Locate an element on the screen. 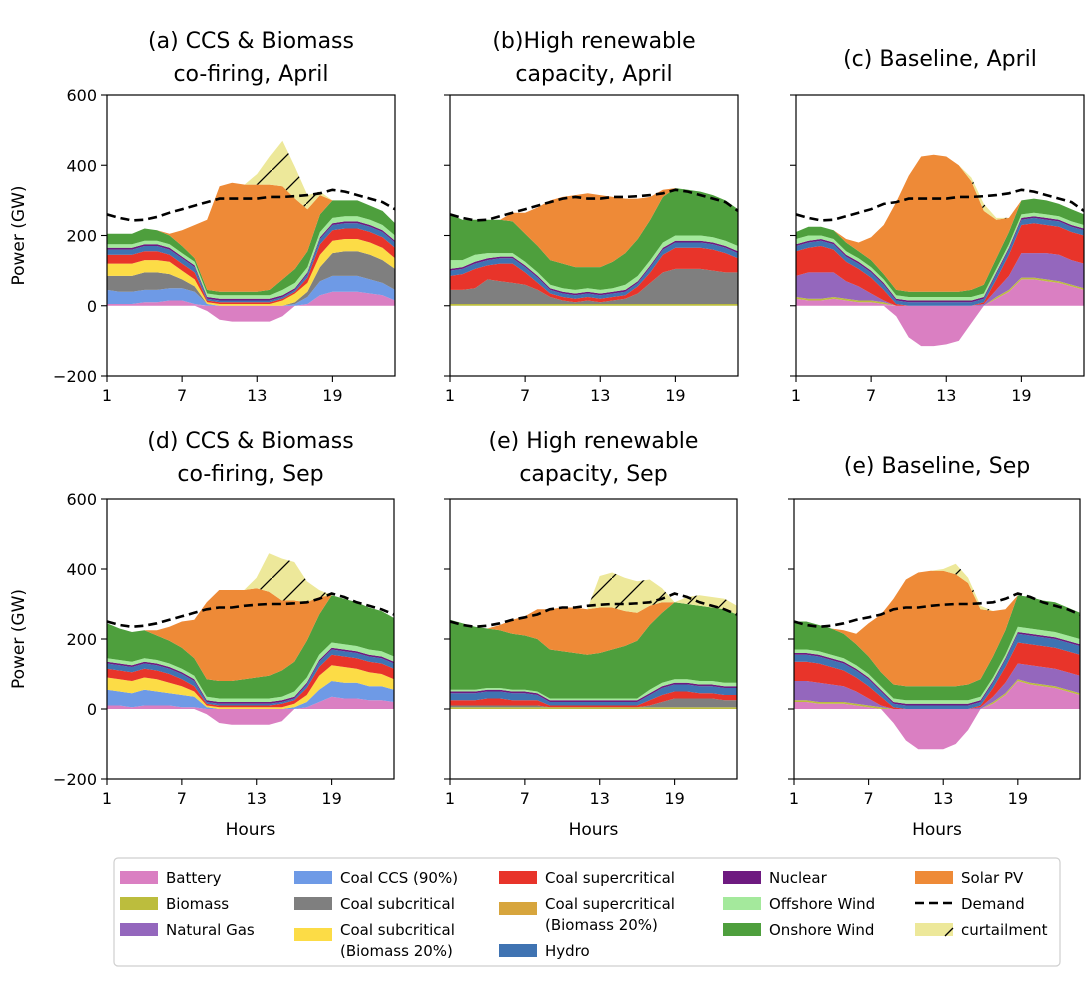 Image resolution: width=1087 pixels, height=990 pixels. legend-label: Demand is located at coordinates (993, 904).